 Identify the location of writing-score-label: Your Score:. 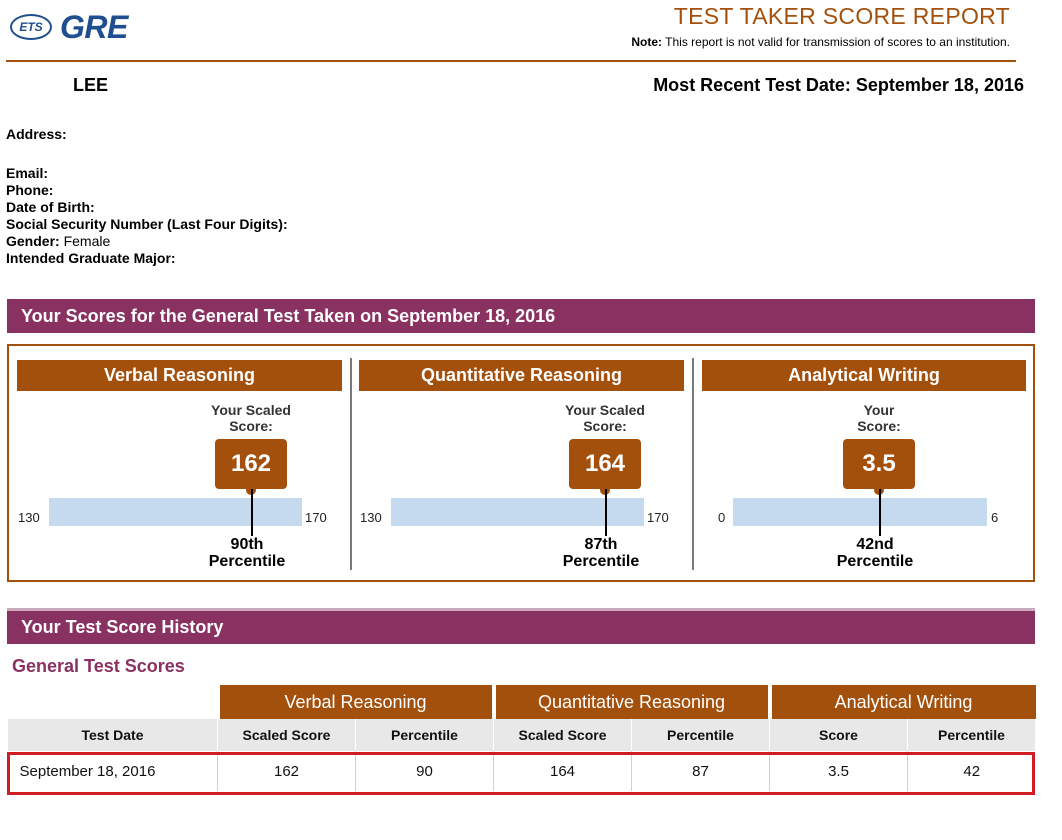
(879, 418).